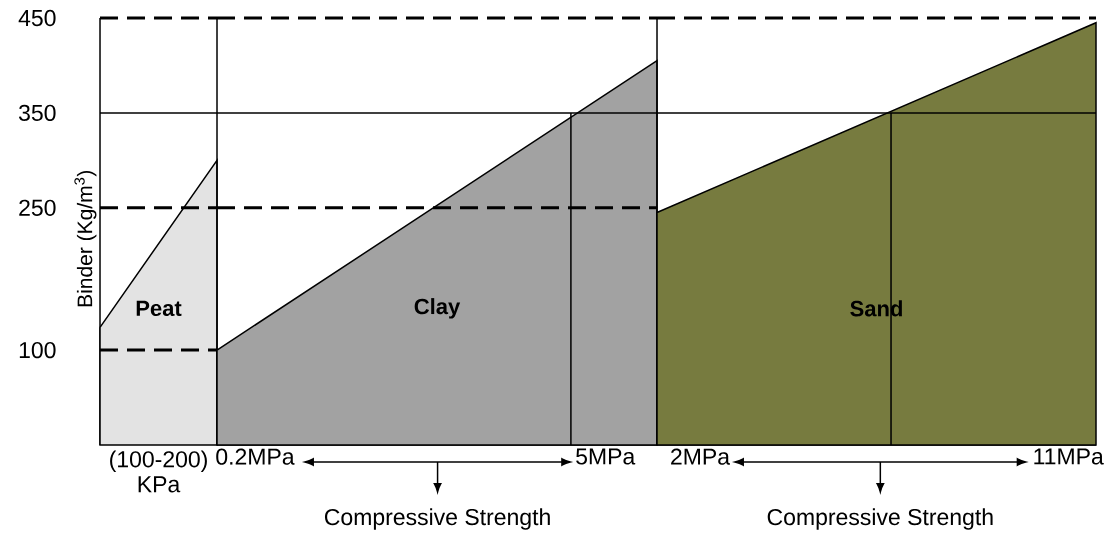 Image resolution: width=1108 pixels, height=533 pixels. What do you see at coordinates (85, 238) in the screenshot?
I see `y-axis-title: Binder (Kg/m$^{3}$)` at bounding box center [85, 238].